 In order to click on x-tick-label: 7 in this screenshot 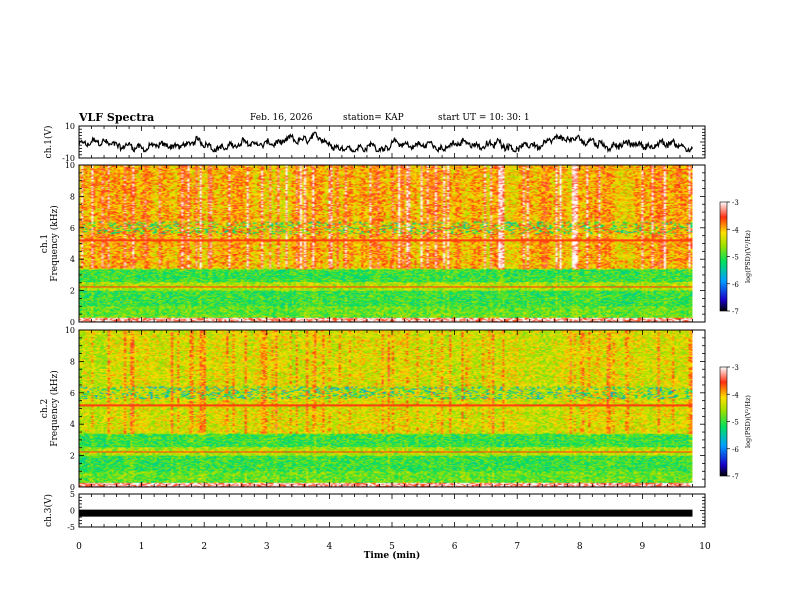, I will do `click(517, 547)`.